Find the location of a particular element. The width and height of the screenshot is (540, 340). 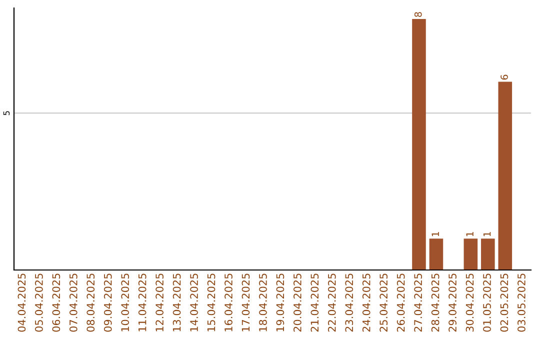

x-tick-label: 12.04.2025 is located at coordinates (160, 303).